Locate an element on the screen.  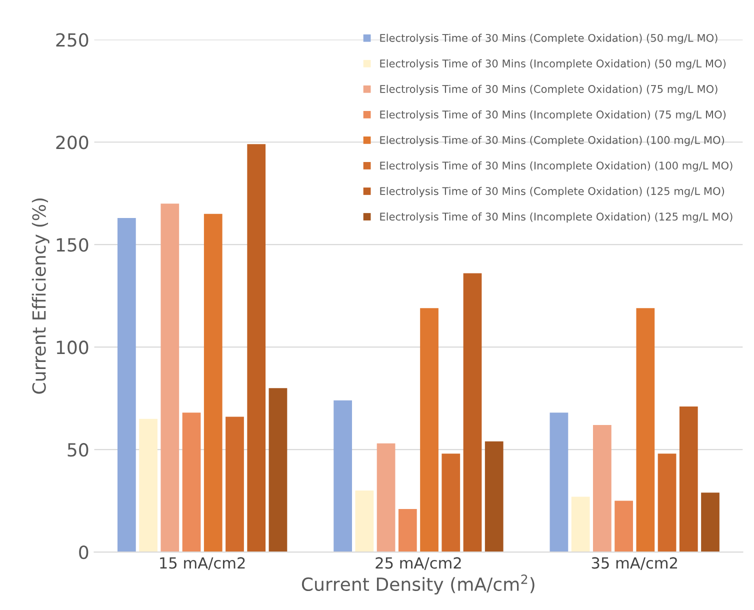
legend-label: Electrolysis Time of 30 Mins (Complete Oxidation) (75 mg/L MO) is located at coordinates (549, 90).